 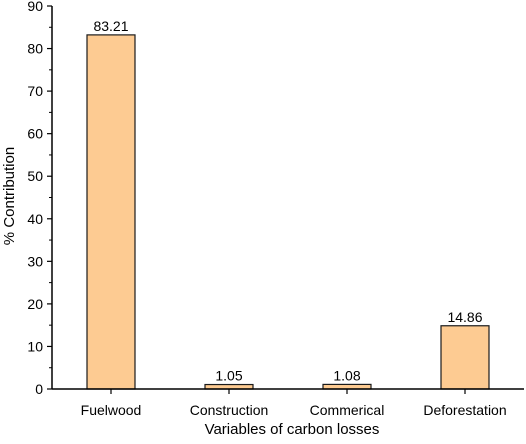 What do you see at coordinates (111, 410) in the screenshot?
I see `x-tick-label: Fuelwood` at bounding box center [111, 410].